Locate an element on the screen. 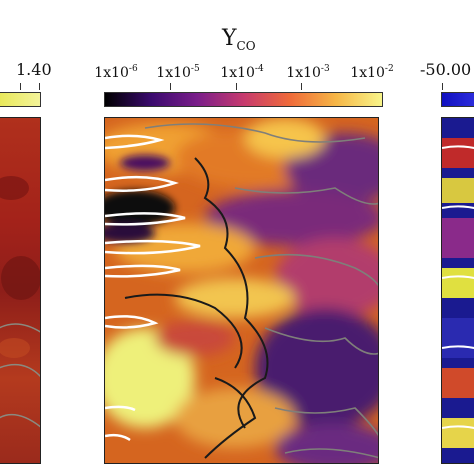 The width and height of the screenshot is (474, 474). right-colorbar is located at coordinates (457, 99).